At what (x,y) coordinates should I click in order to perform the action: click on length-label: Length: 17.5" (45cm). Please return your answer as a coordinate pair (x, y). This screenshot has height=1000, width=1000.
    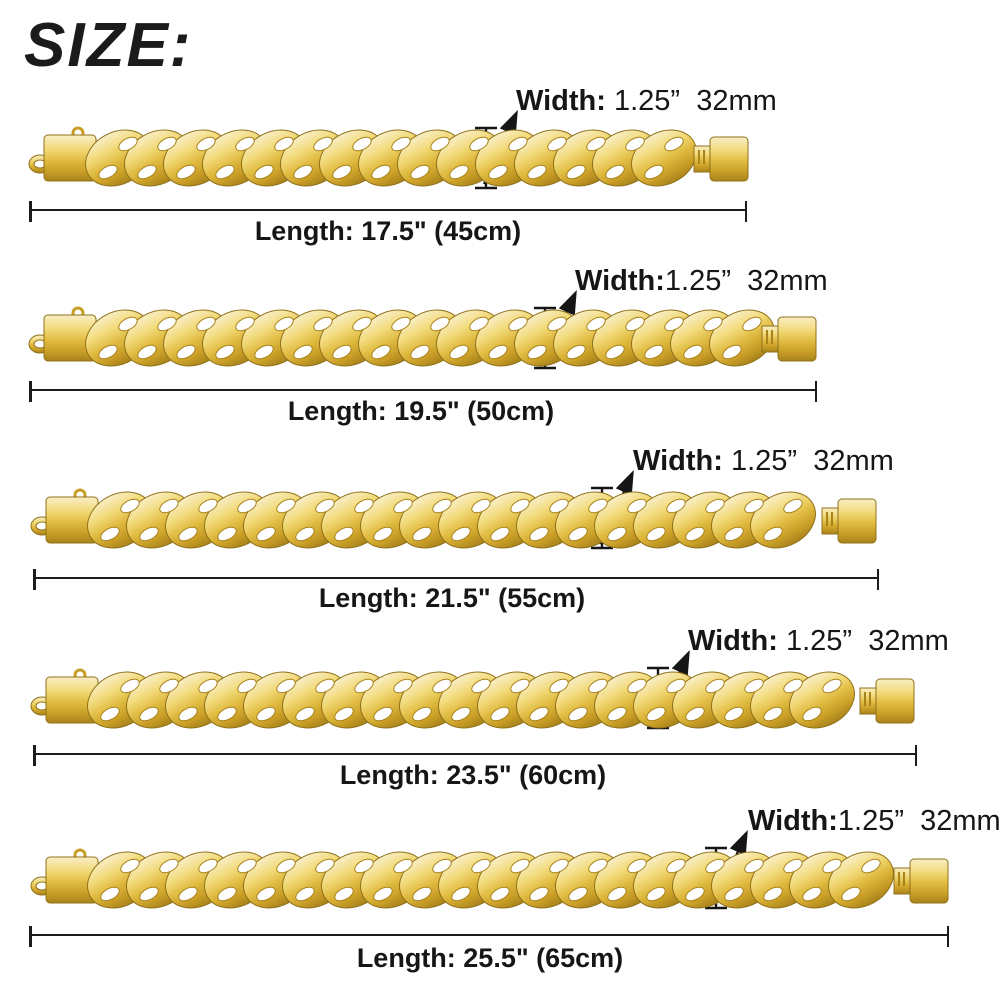
    Looking at the image, I should click on (388, 231).